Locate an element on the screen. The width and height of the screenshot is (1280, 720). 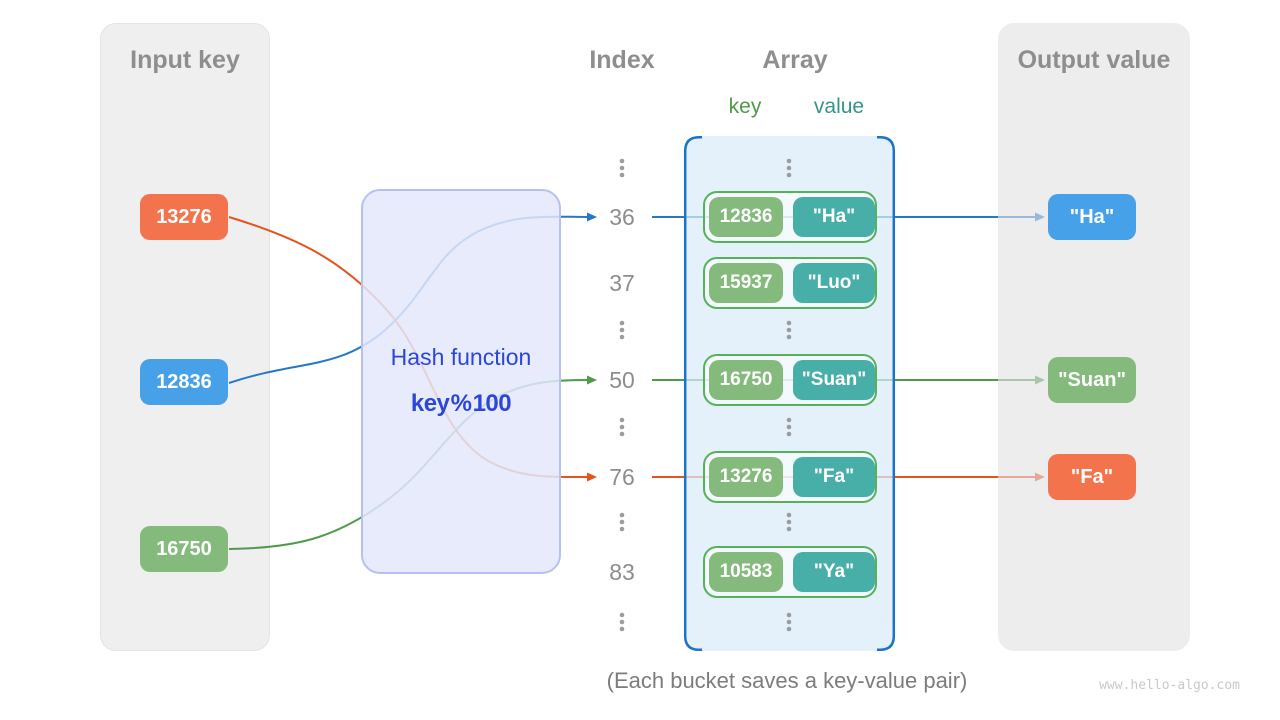
array-left-bracket is located at coordinates (692, 393).